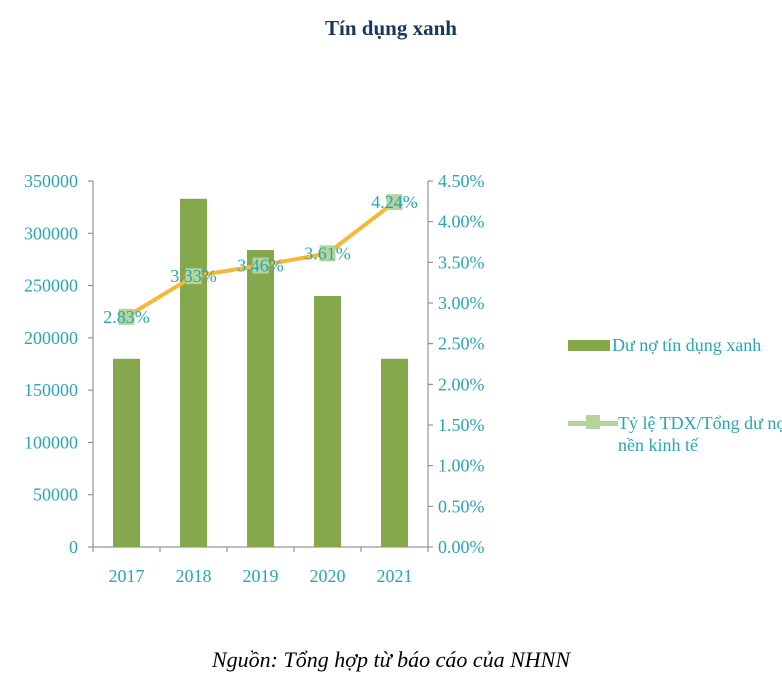  I want to click on y-right-tick-label: 0.00%, so click(461, 547).